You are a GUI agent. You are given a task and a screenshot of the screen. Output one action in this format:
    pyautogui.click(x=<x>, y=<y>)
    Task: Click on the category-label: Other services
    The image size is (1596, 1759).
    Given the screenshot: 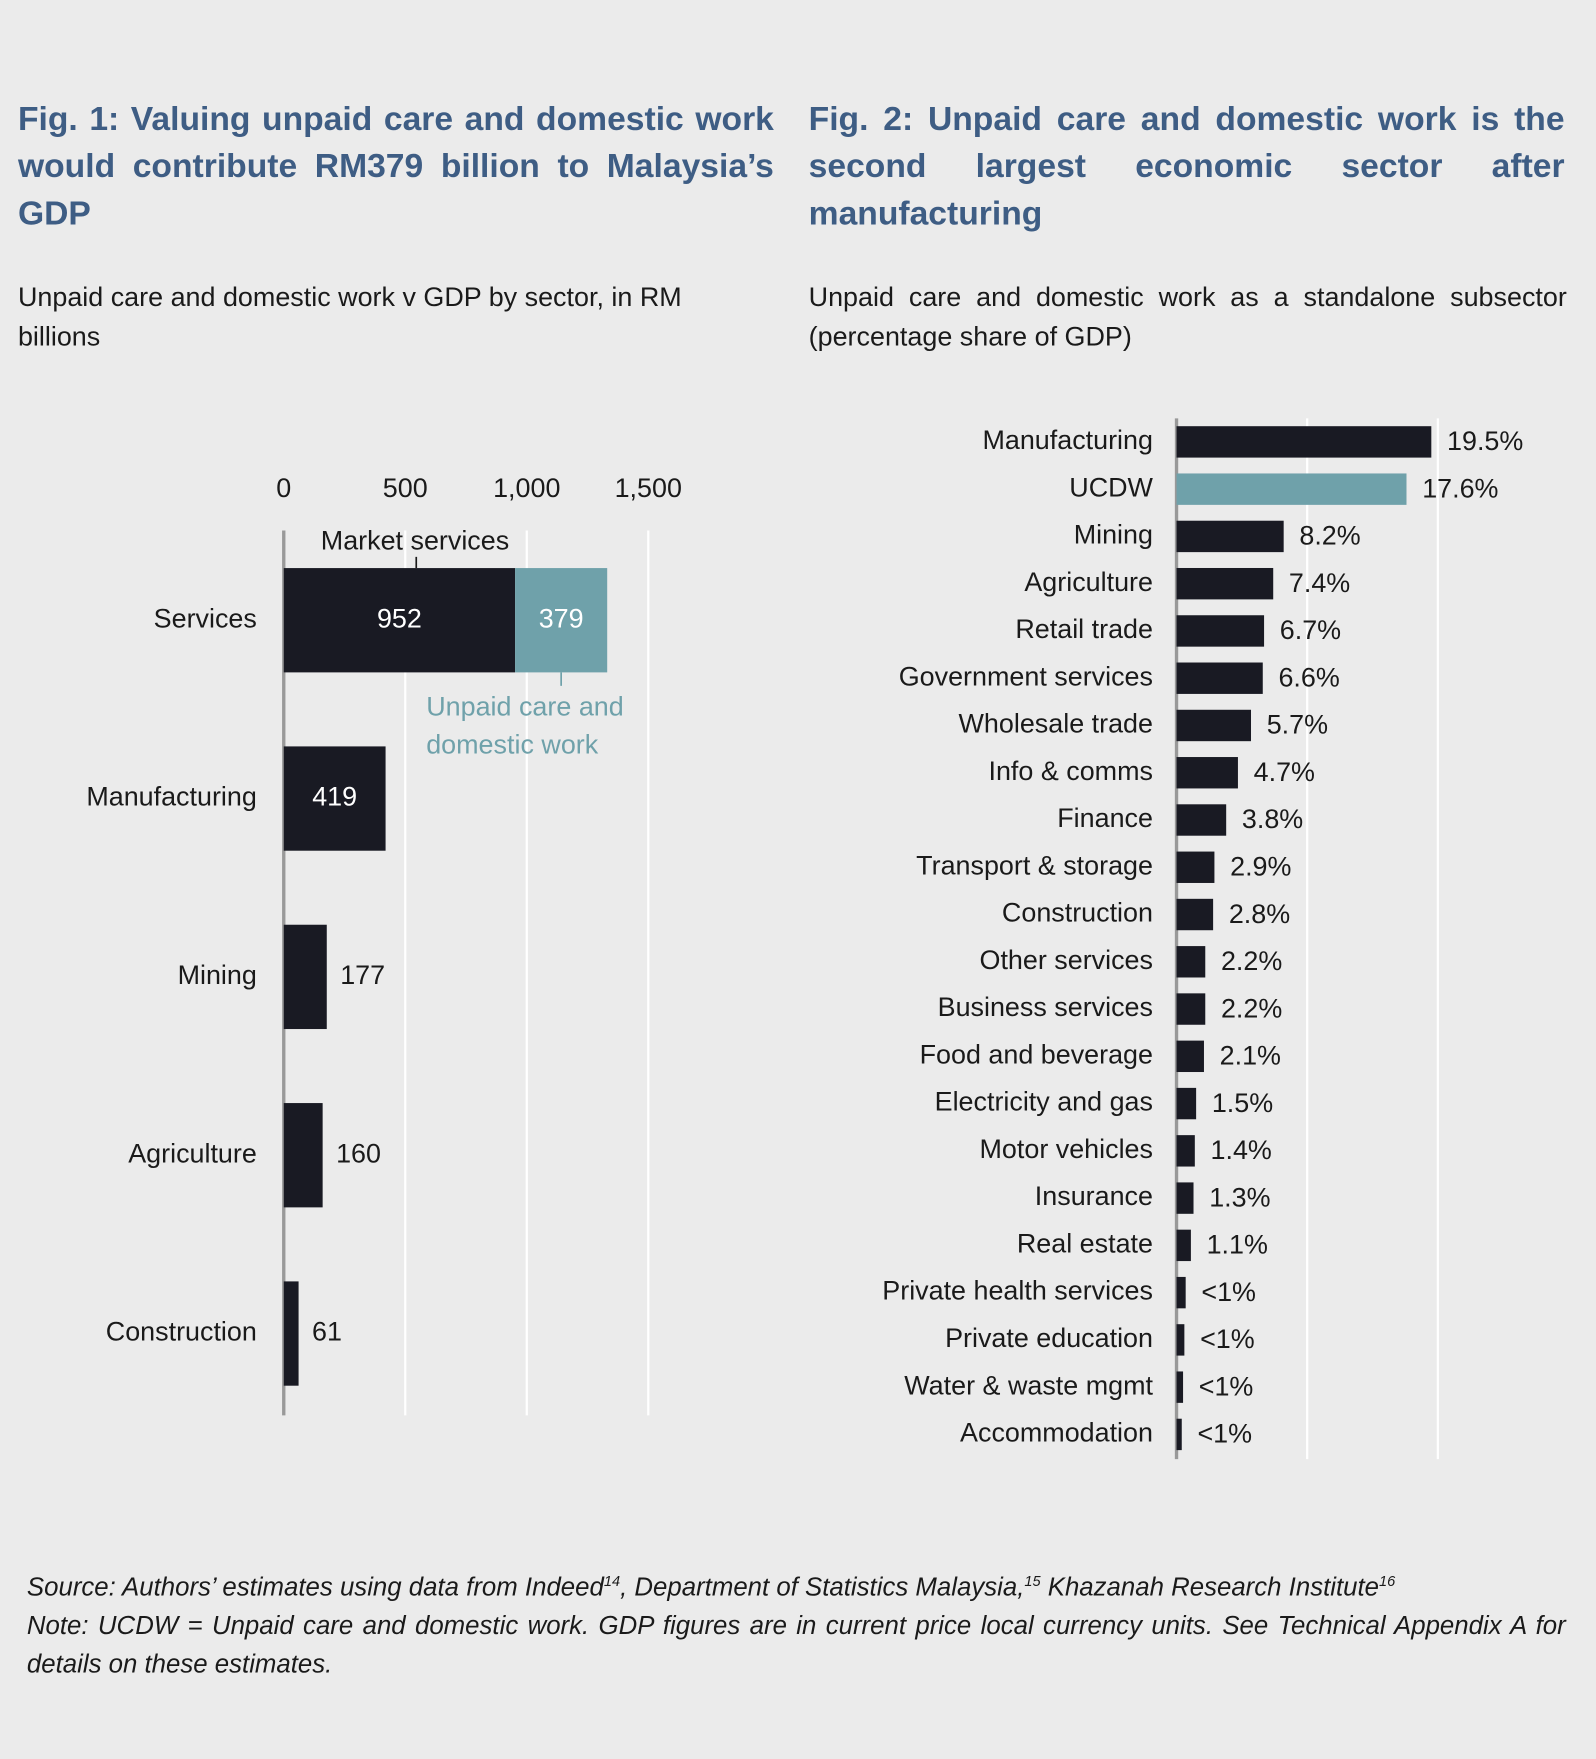 What is the action you would take?
    pyautogui.click(x=1066, y=960)
    